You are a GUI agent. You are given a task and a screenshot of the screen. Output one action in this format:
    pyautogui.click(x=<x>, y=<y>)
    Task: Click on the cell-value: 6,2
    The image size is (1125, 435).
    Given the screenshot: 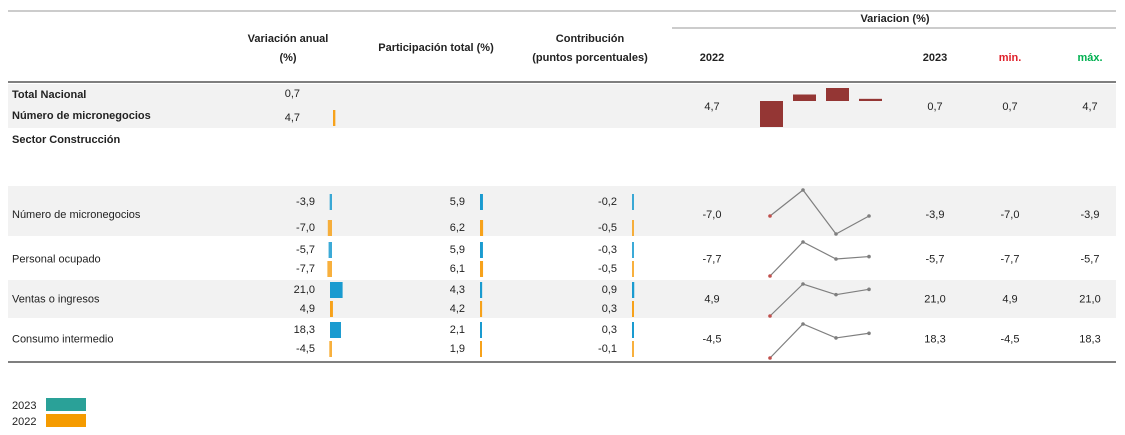 What is the action you would take?
    pyautogui.click(x=457, y=228)
    